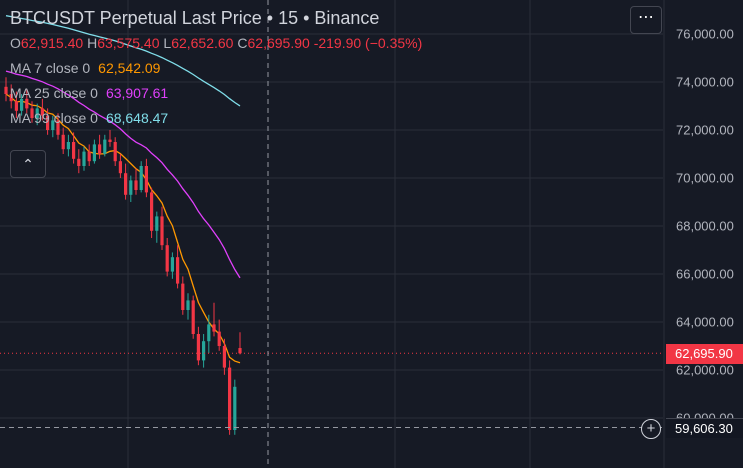 The width and height of the screenshot is (743, 468). What do you see at coordinates (704, 354) in the screenshot?
I see `last-price-label: 62,695.90` at bounding box center [704, 354].